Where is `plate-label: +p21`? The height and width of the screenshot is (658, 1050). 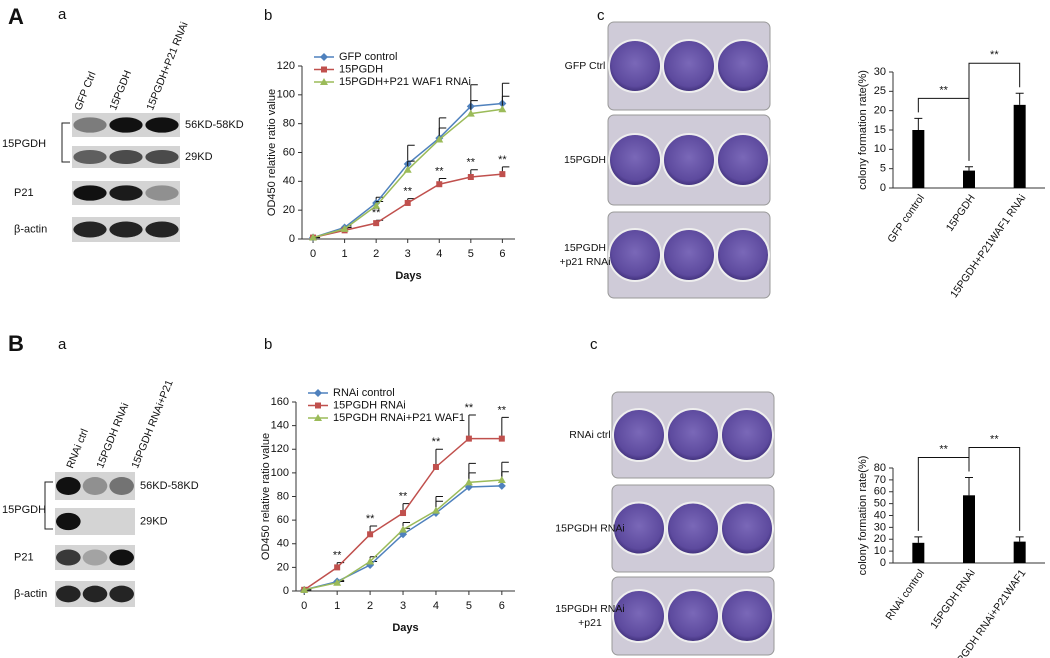 plate-label: +p21 is located at coordinates (590, 623).